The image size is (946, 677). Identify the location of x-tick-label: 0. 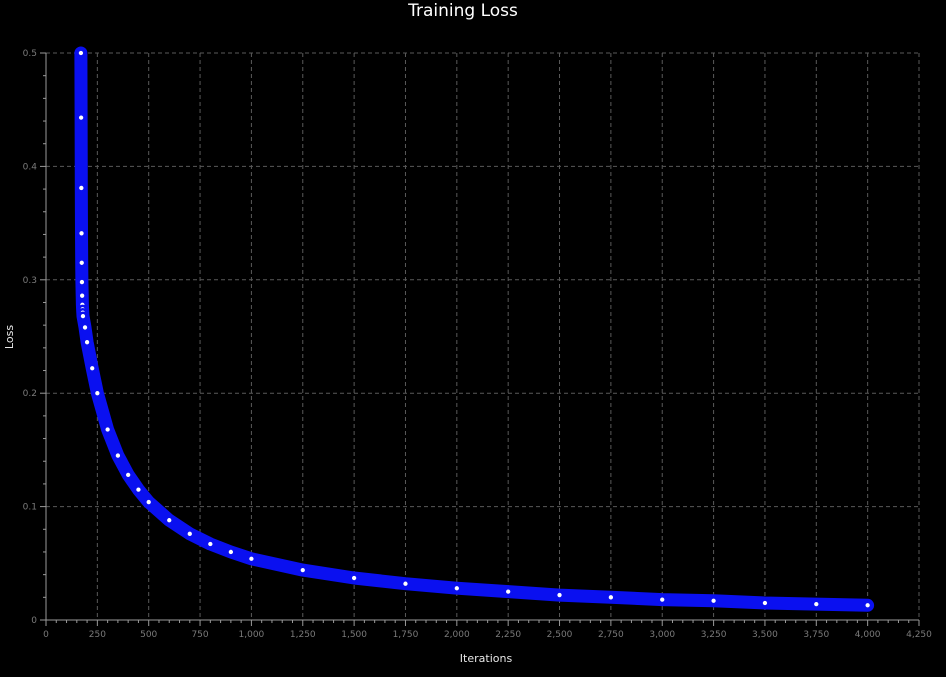
(46, 635).